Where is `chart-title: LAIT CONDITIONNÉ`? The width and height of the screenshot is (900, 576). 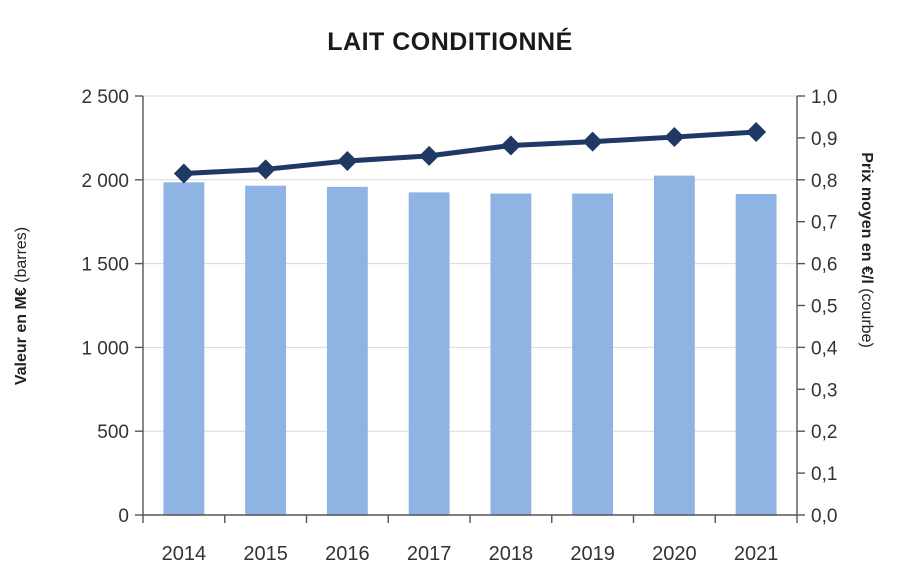
chart-title: LAIT CONDITIONNÉ is located at coordinates (450, 41).